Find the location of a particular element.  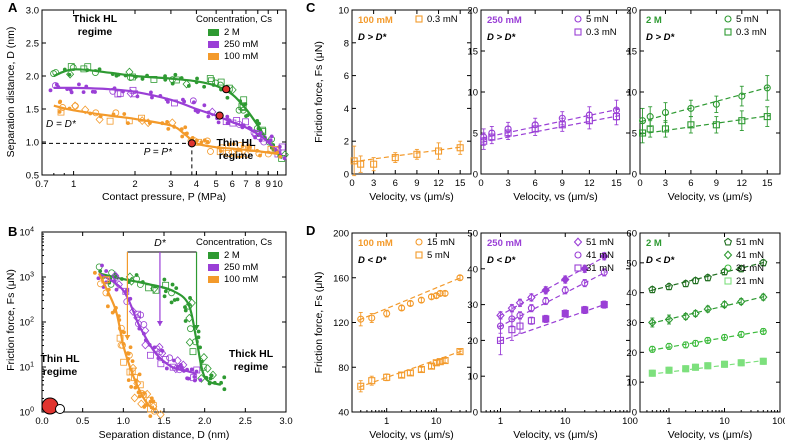

legend-label-D3: 41 mN is located at coordinates (750, 255).